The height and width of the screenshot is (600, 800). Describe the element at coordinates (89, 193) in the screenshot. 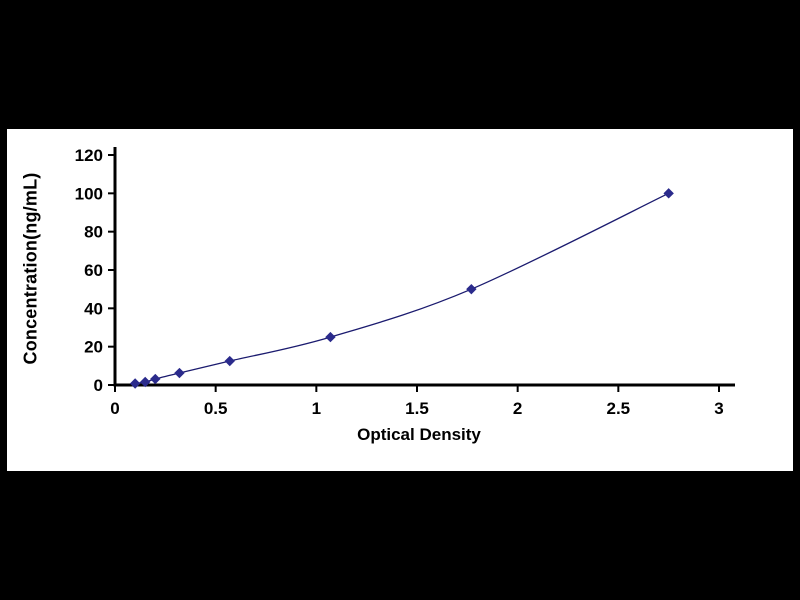

I see `y-tick-label: 100` at that location.